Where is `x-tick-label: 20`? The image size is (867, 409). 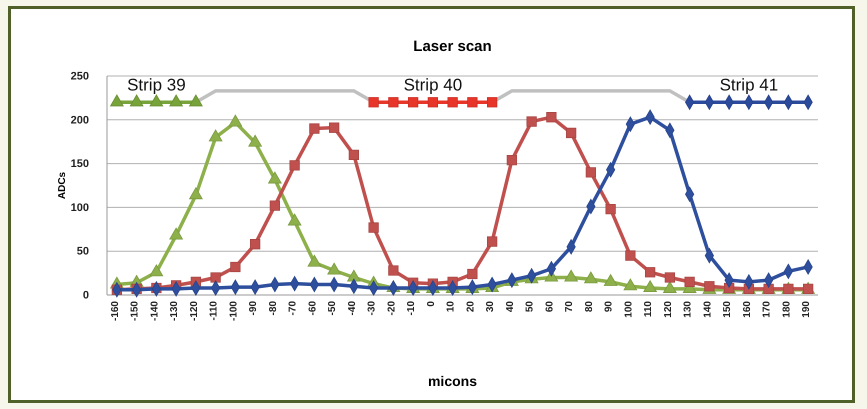 x-tick-label: 20 is located at coordinates (470, 306).